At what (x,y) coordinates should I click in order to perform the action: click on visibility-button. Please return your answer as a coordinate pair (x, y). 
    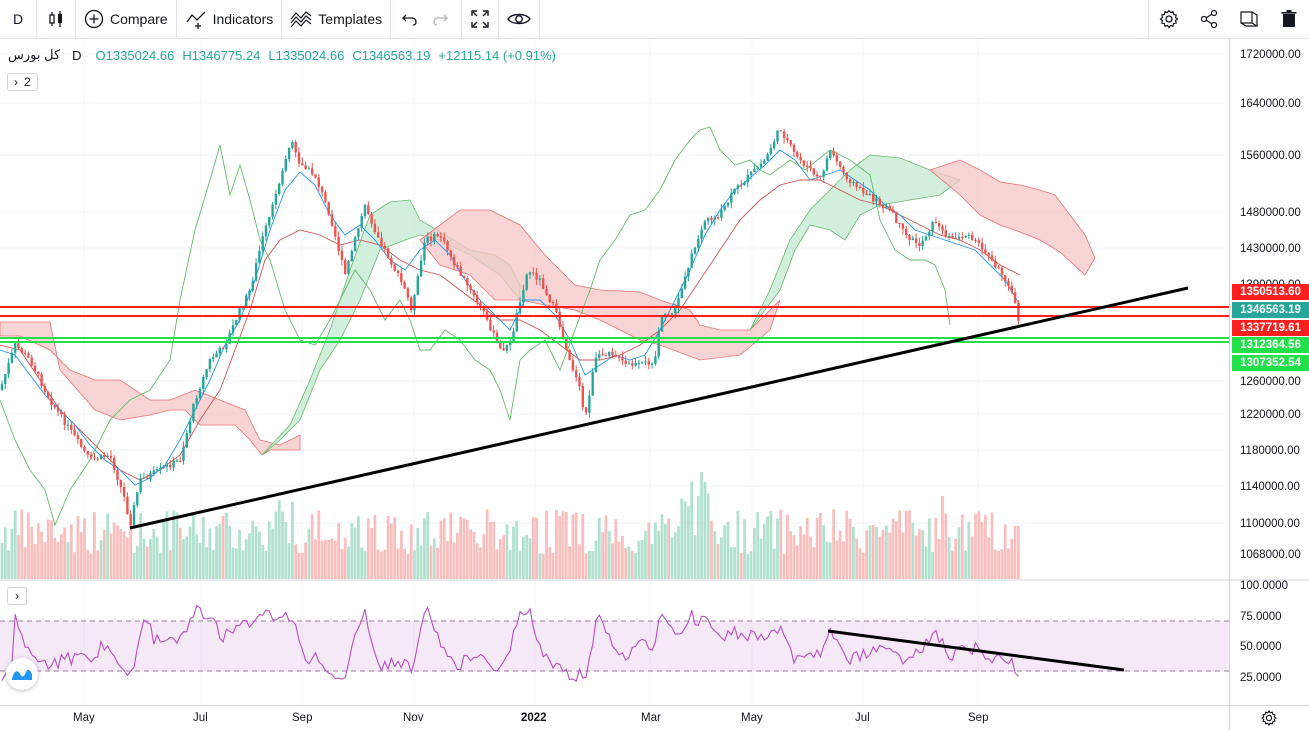
    Looking at the image, I should click on (519, 19).